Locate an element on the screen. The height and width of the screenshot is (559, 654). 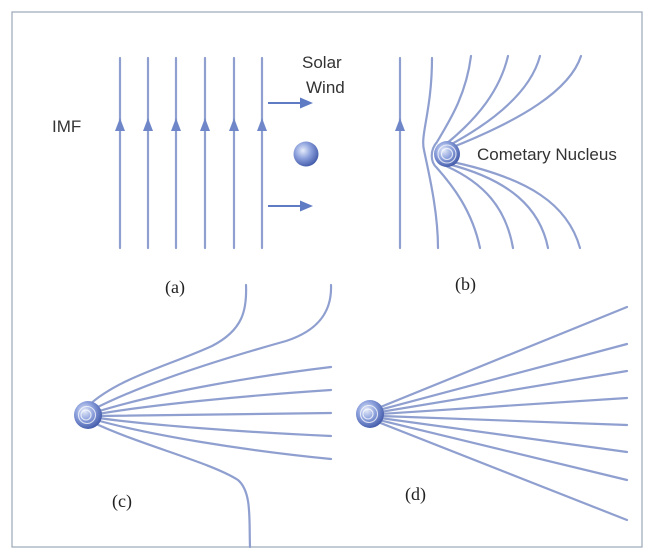
panel-caption-b: (b) is located at coordinates (465, 284).